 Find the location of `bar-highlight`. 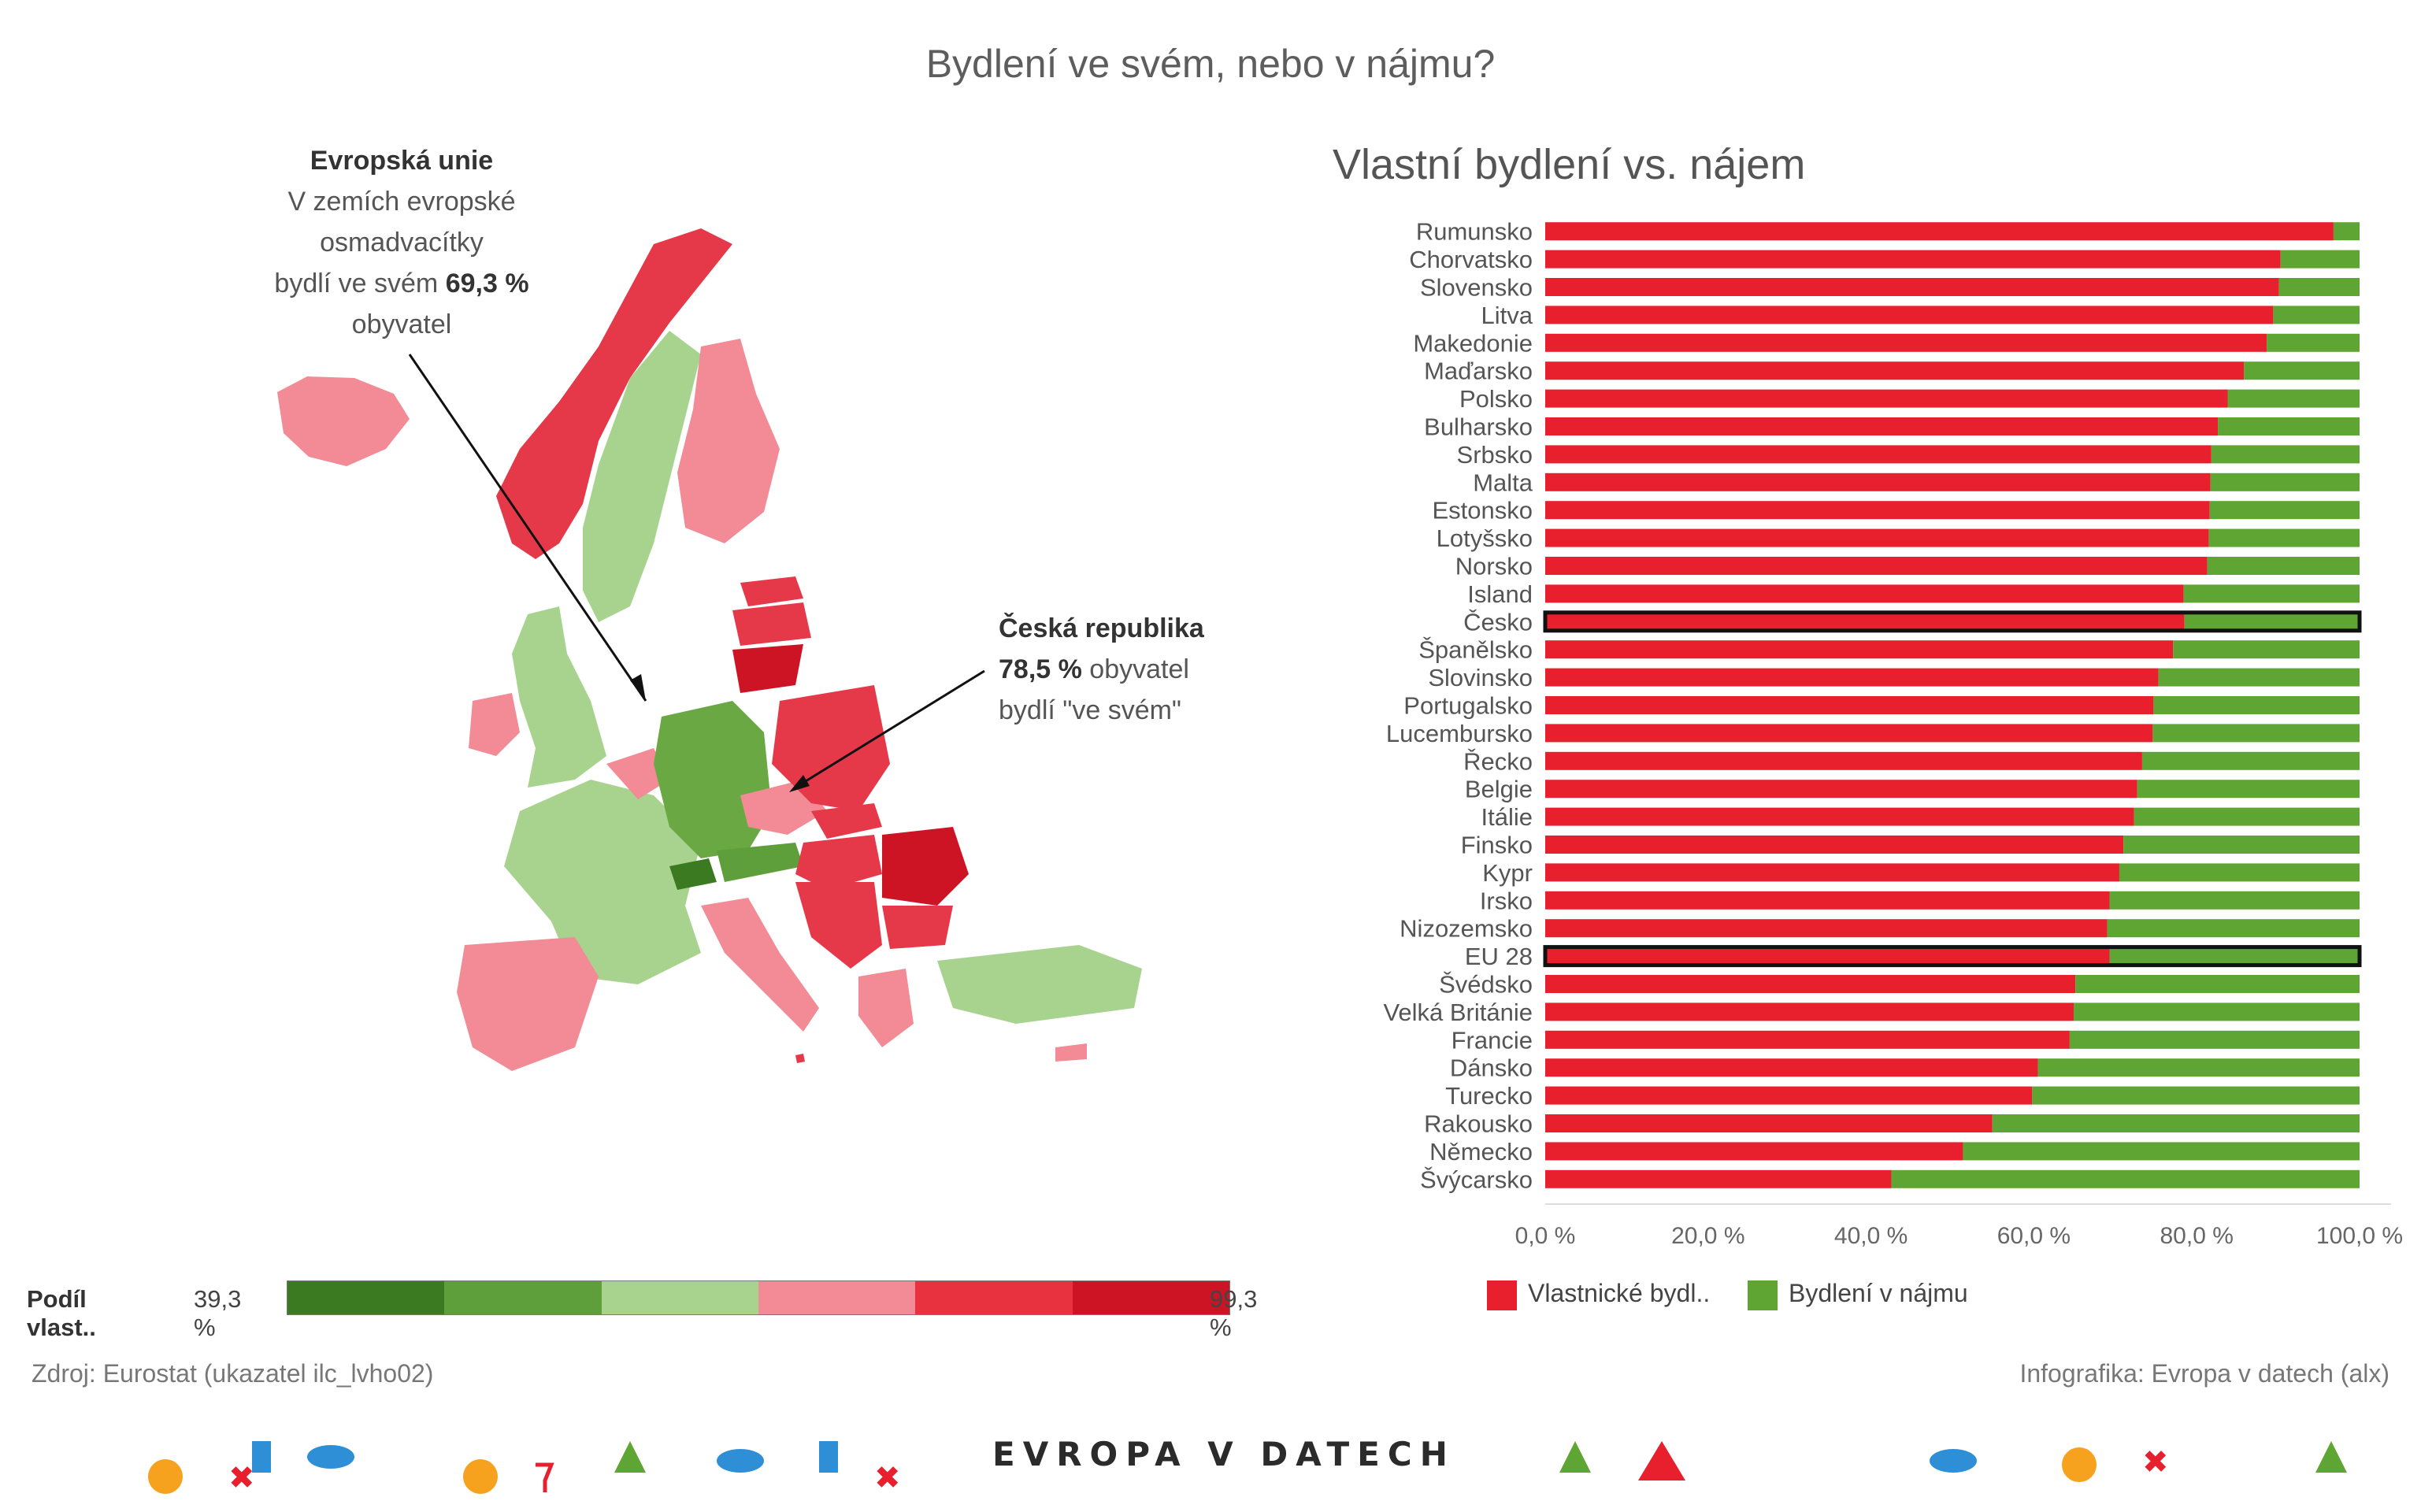

bar-highlight is located at coordinates (1953, 956).